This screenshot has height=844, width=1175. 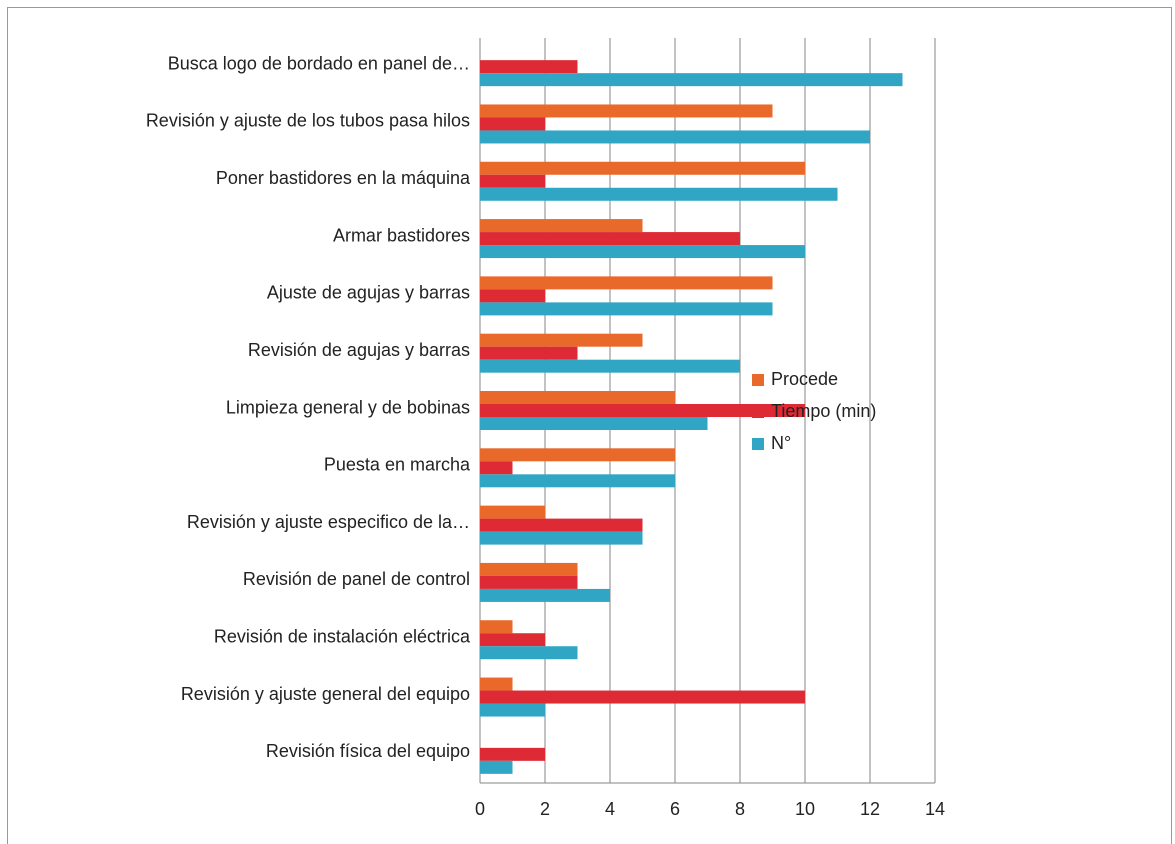 I want to click on y-tick-label: Revisión de panel de control, so click(x=356, y=579).